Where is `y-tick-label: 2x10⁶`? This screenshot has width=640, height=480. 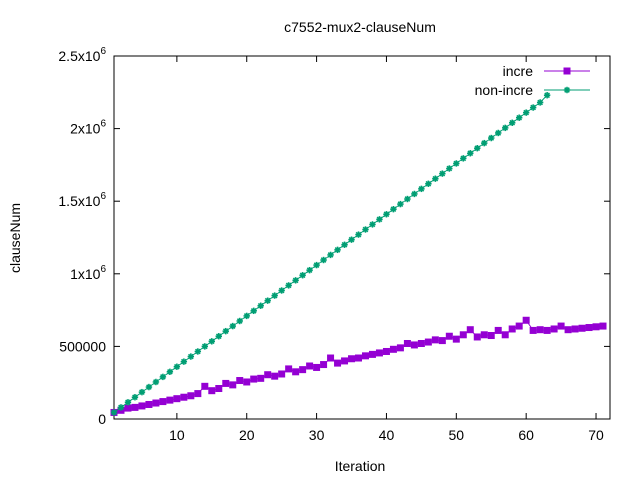 y-tick-label: 2x10⁶ is located at coordinates (88, 128).